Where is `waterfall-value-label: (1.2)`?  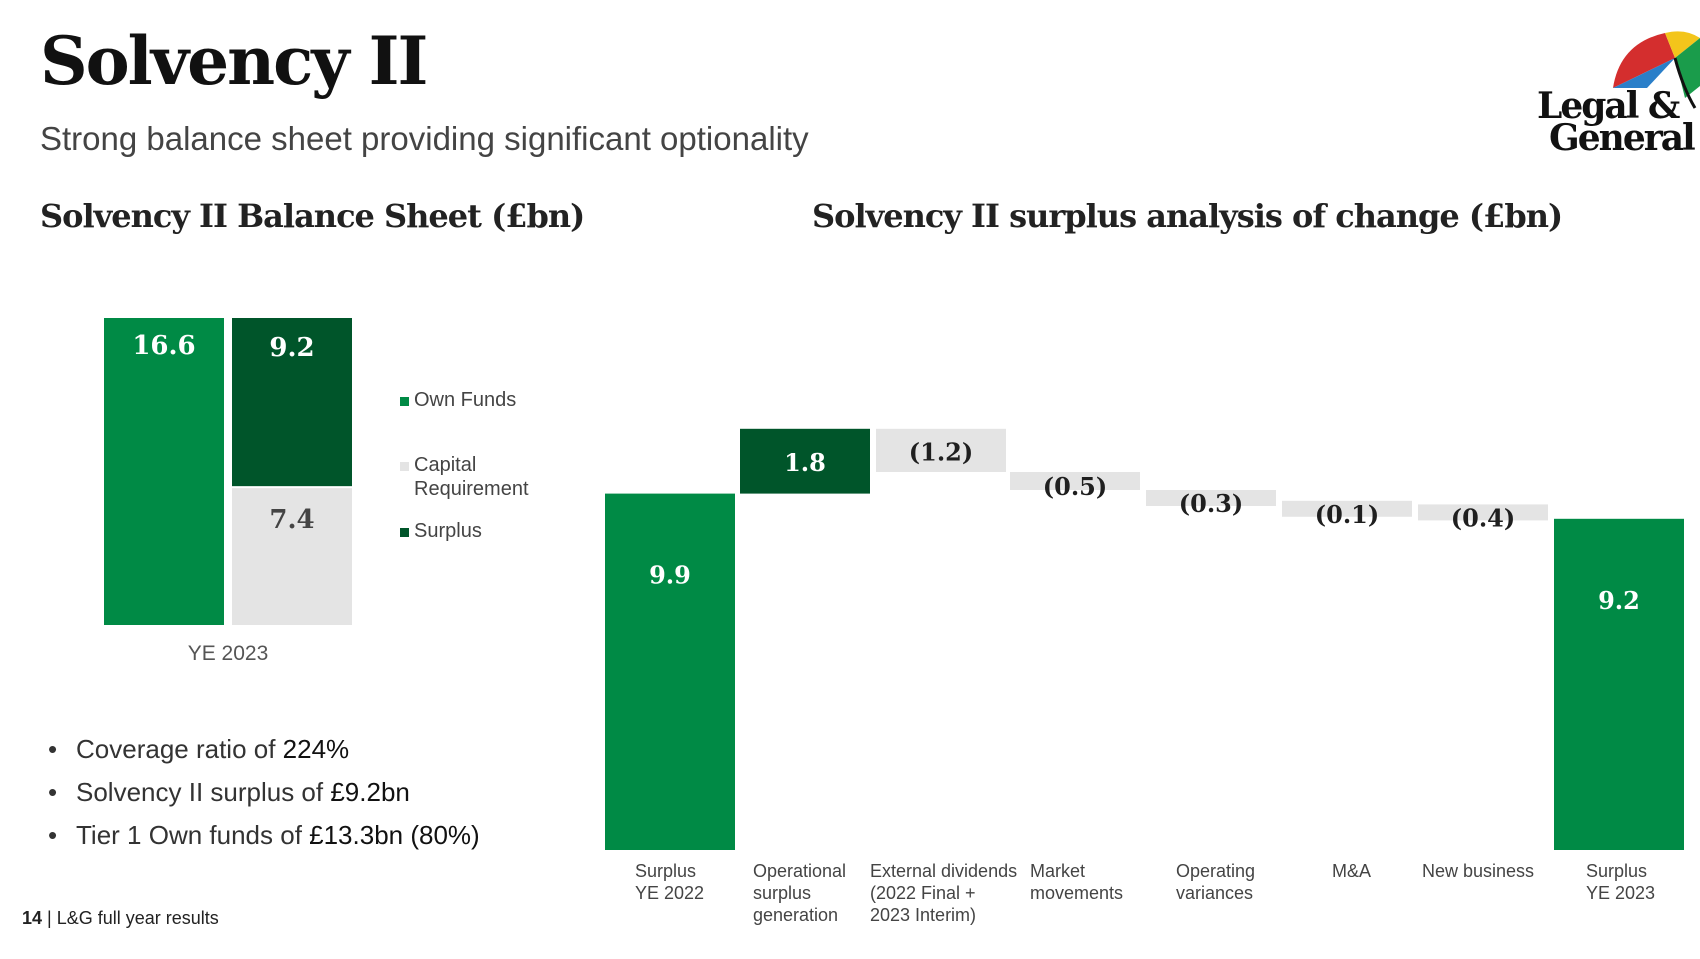 waterfall-value-label: (1.2) is located at coordinates (941, 451).